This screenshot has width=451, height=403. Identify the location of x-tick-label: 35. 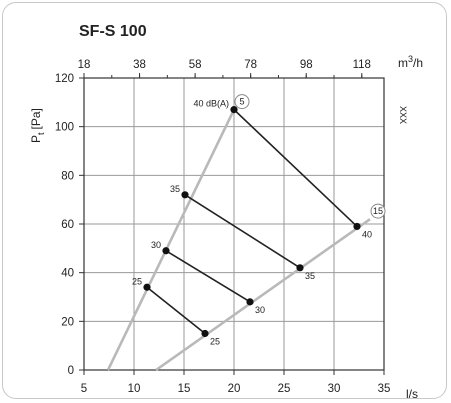
(384, 389).